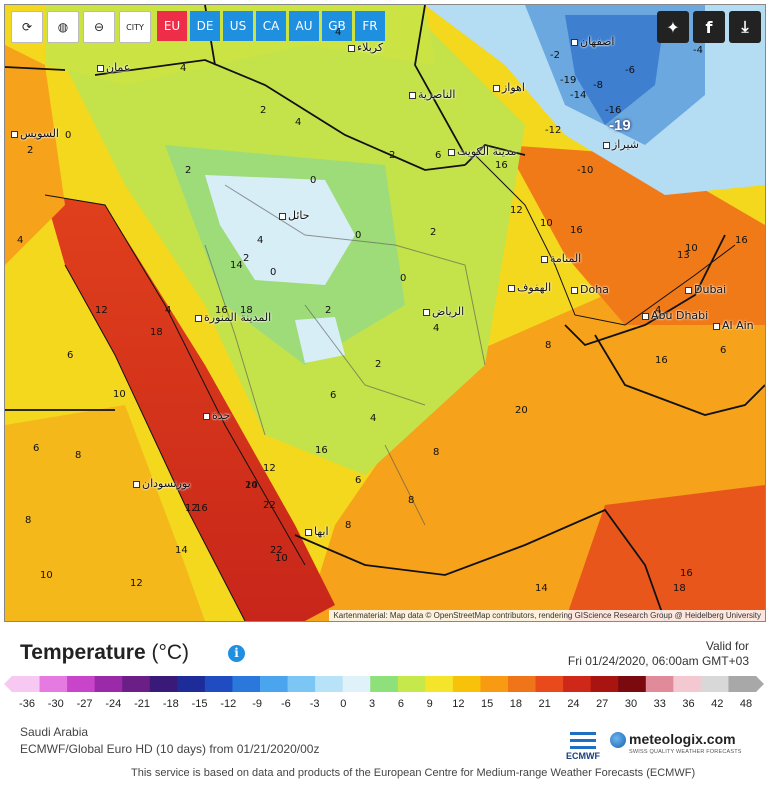 Image resolution: width=779 pixels, height=792 pixels. What do you see at coordinates (35, 155) in the screenshot?
I see `field-africa-north` at bounding box center [35, 155].